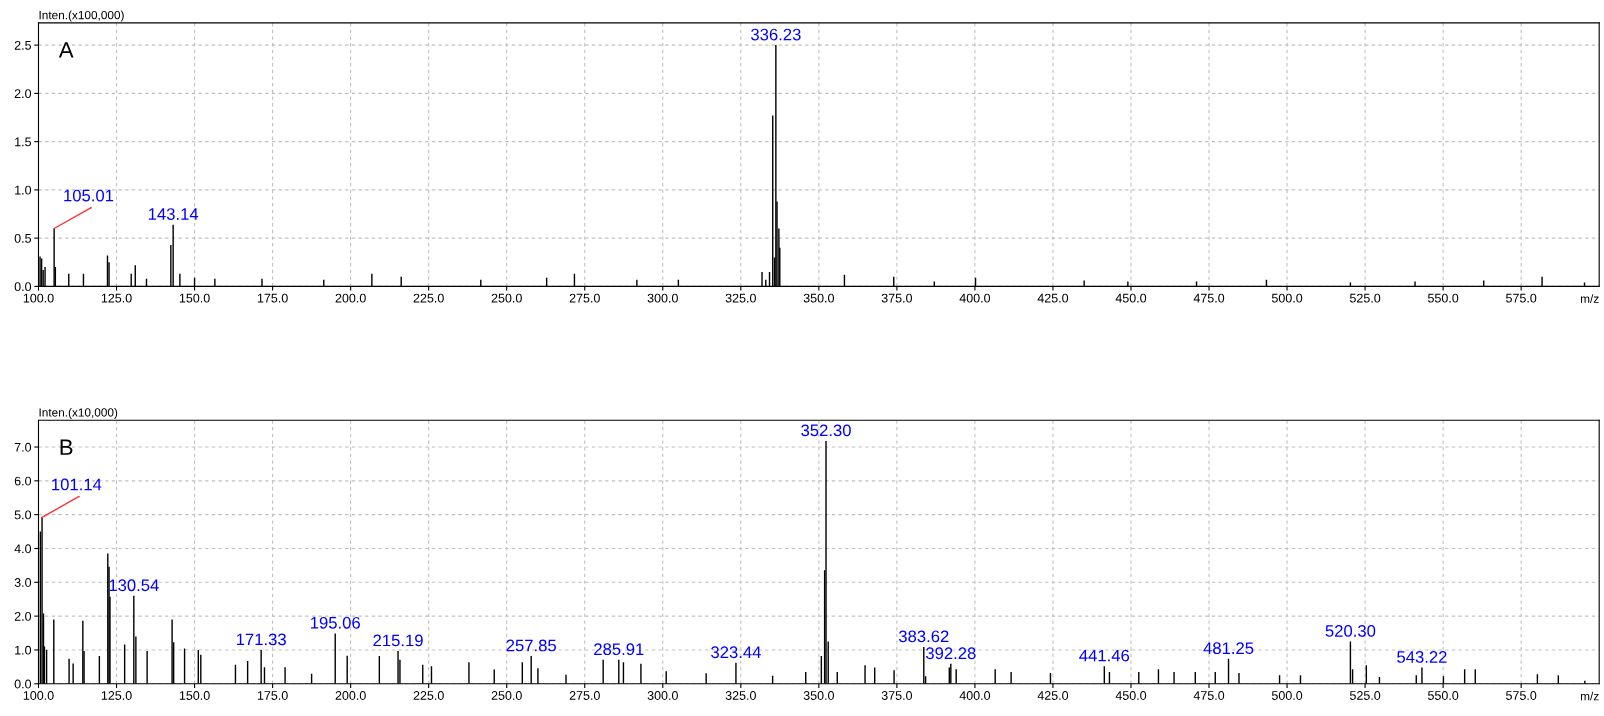 Image resolution: width=1604 pixels, height=716 pixels. I want to click on annotation: 392.28, so click(950, 653).